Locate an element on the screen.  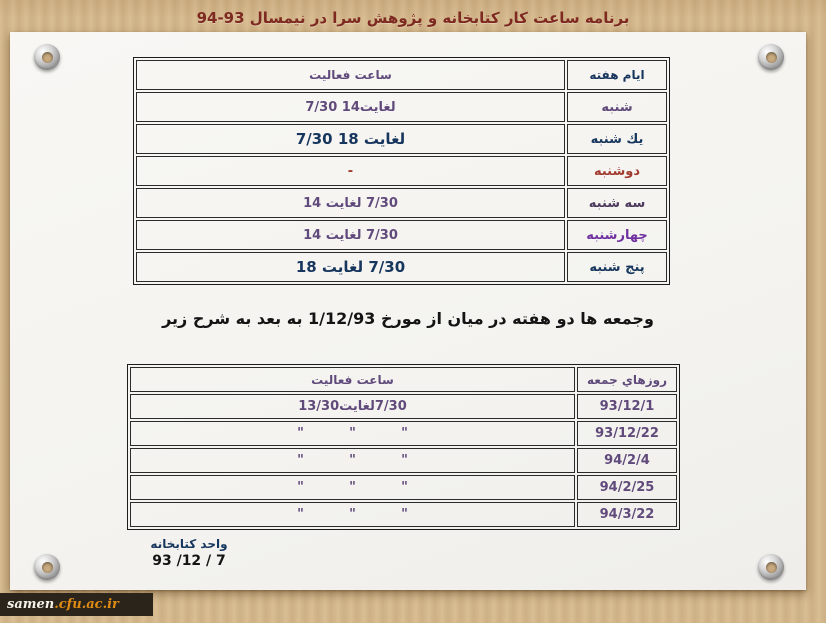
date-cell: 93/12/1 is located at coordinates (627, 406).